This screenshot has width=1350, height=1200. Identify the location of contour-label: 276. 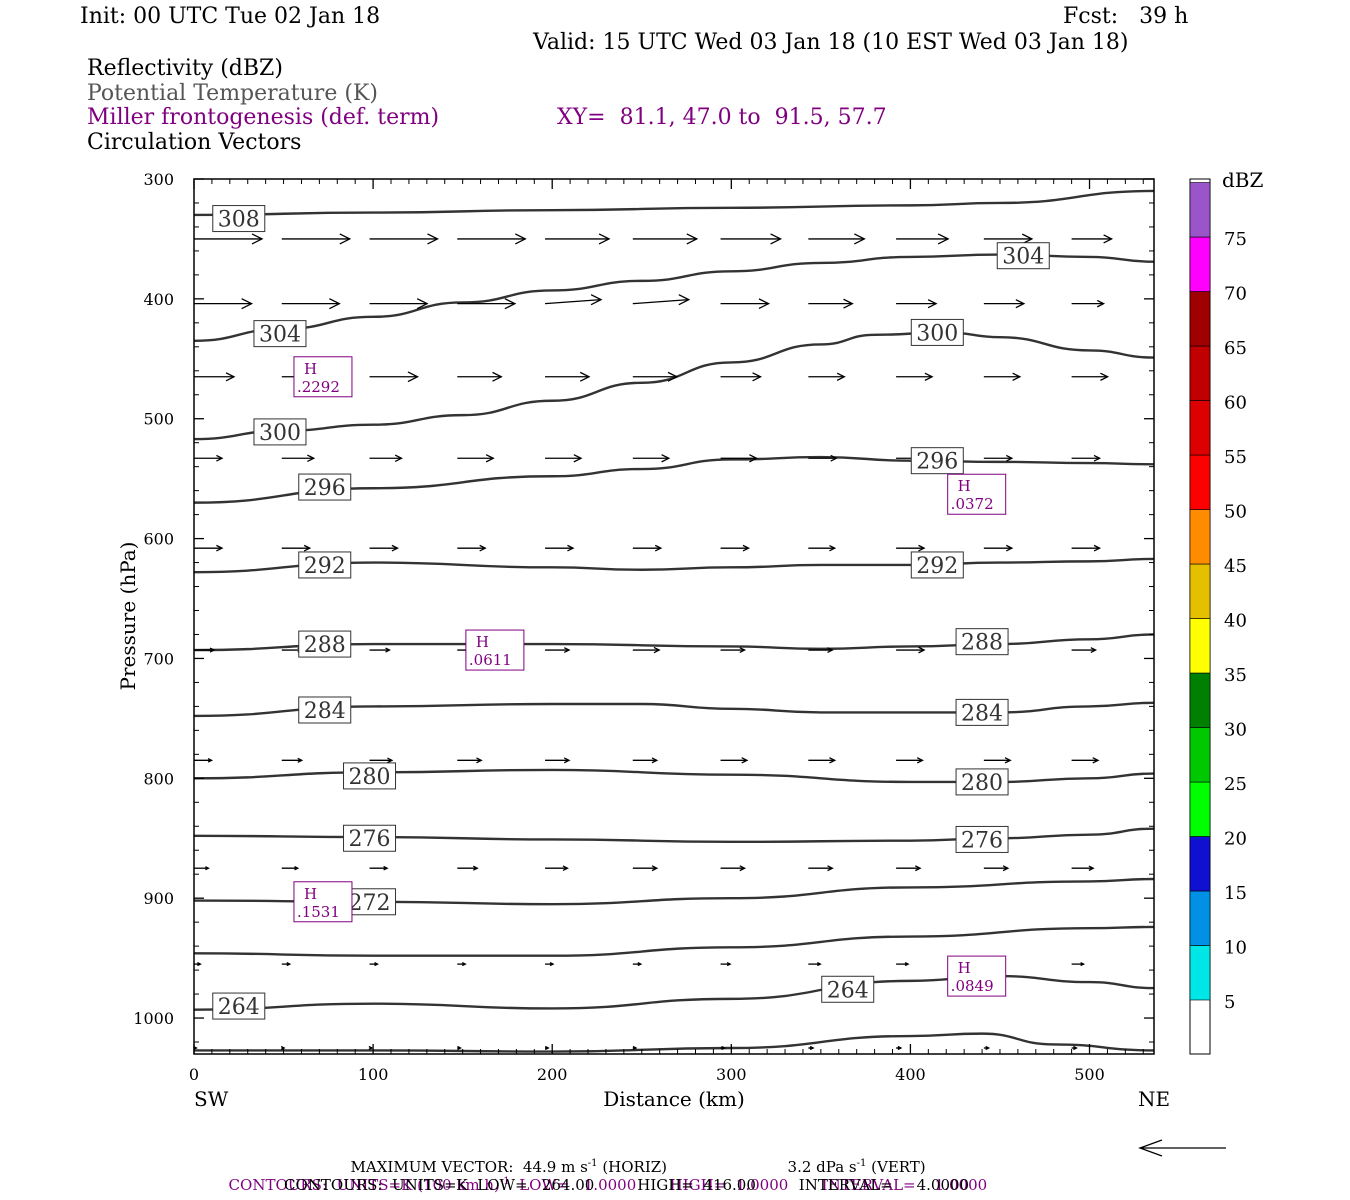
(370, 839).